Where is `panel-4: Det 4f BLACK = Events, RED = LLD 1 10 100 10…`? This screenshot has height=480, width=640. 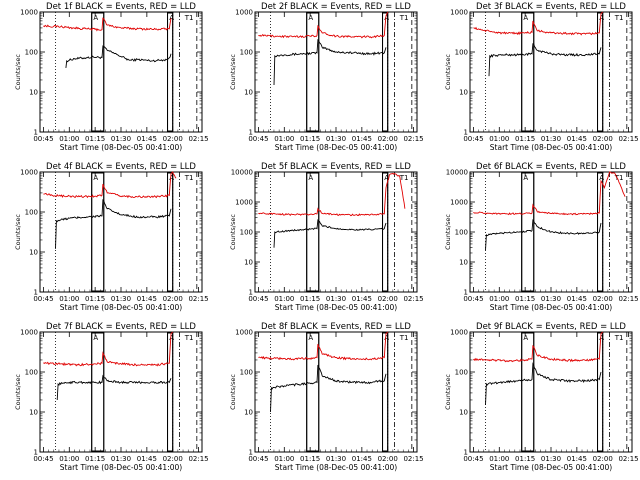 panel-4: Det 4f BLACK = Events, RED = LLD 1 10 100 10… is located at coordinates (111, 237).